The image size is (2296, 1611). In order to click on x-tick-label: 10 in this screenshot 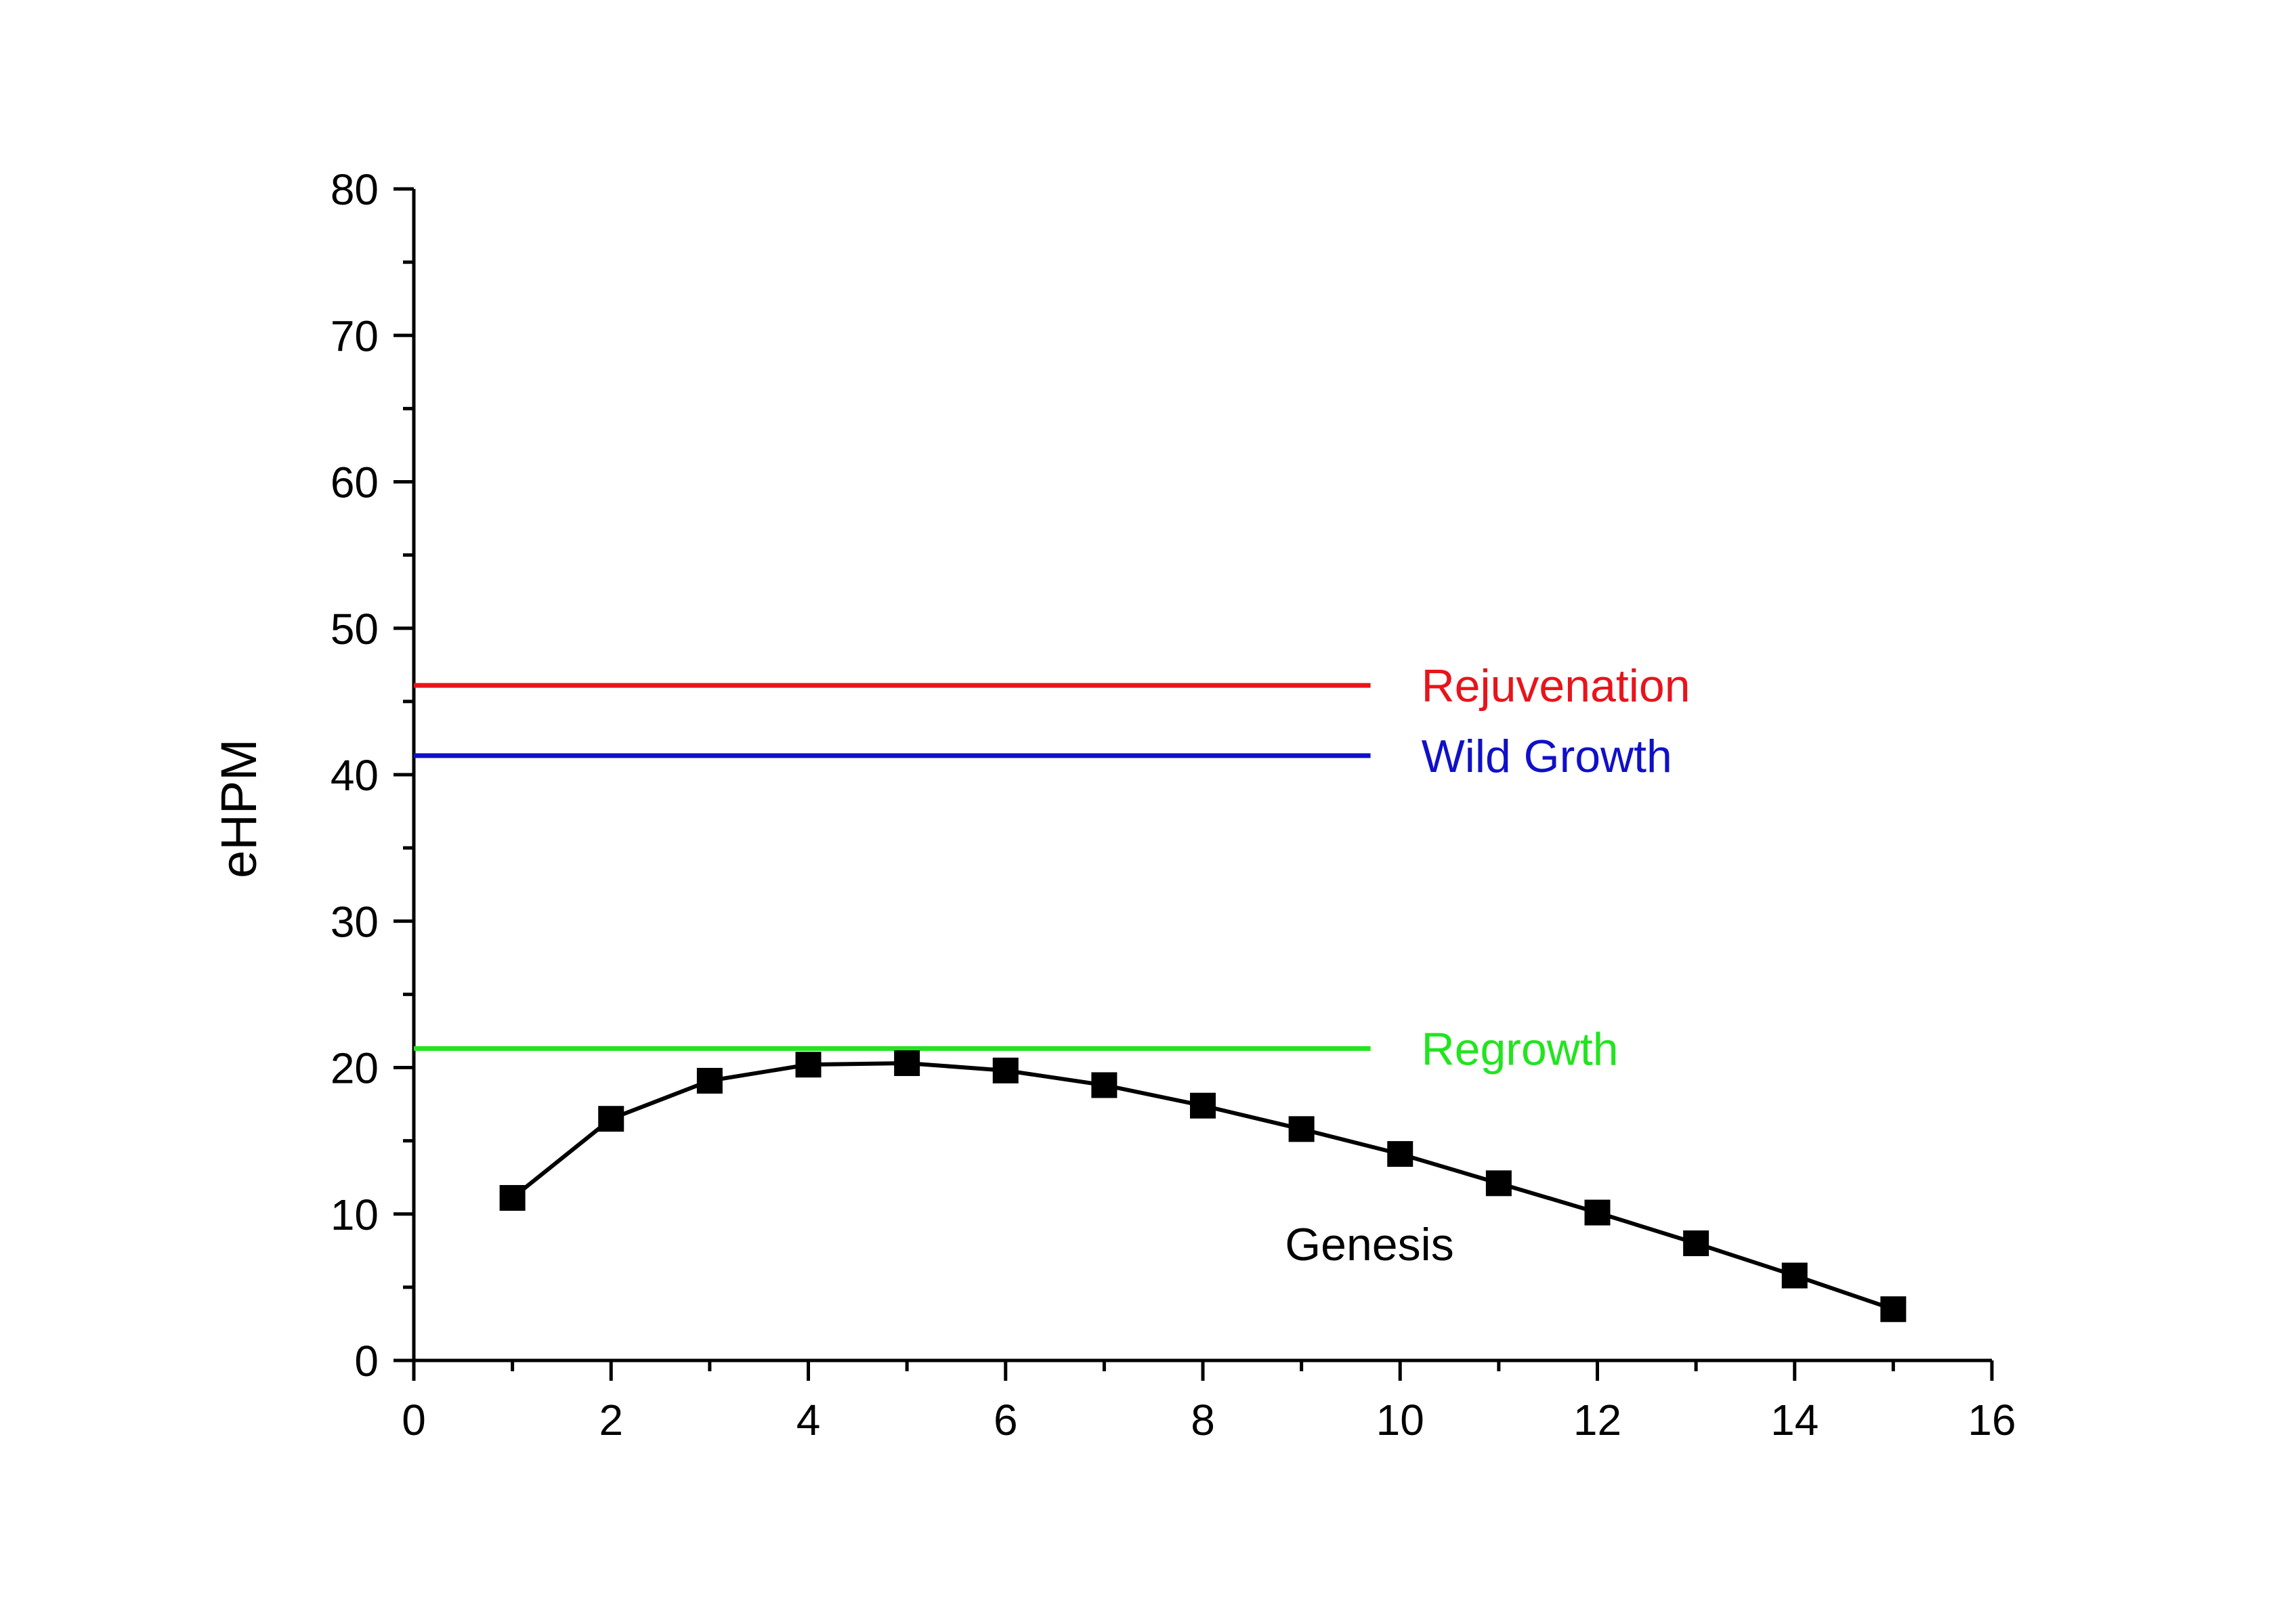, I will do `click(1400, 1420)`.